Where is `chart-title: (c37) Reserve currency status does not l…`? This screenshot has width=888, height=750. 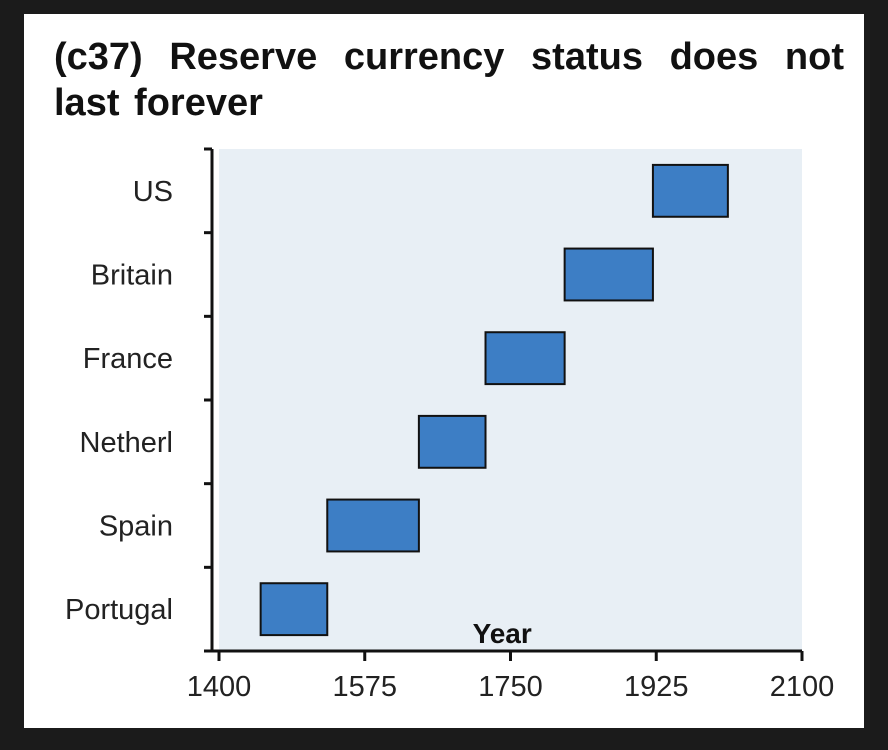
chart-title: (c37) Reserve currency status does not l… is located at coordinates (449, 80).